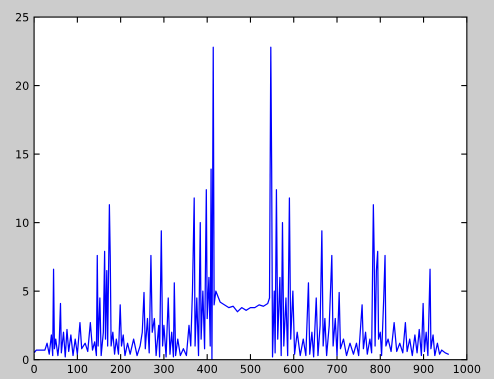  What do you see at coordinates (207, 369) in the screenshot?
I see `x-tick-label: 400` at bounding box center [207, 369].